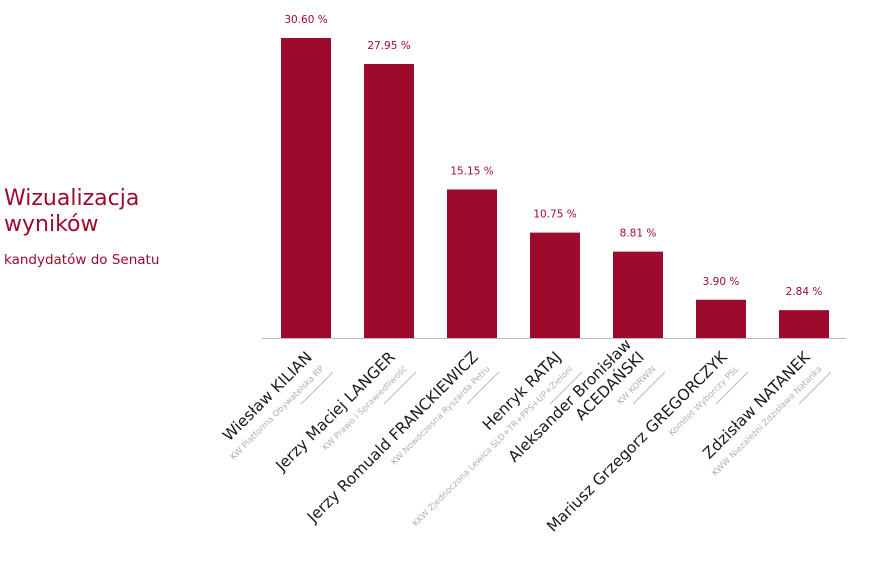 Image resolution: width=872 pixels, height=565 pixels. I want to click on page-subtitle: kandydatów do Senatu, so click(82, 260).